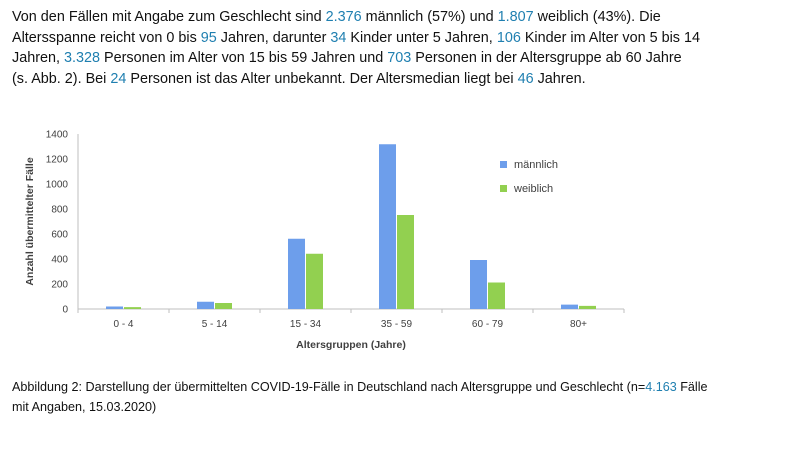  I want to click on text-run: Altersspanne reicht von 0 bis, so click(106, 37).